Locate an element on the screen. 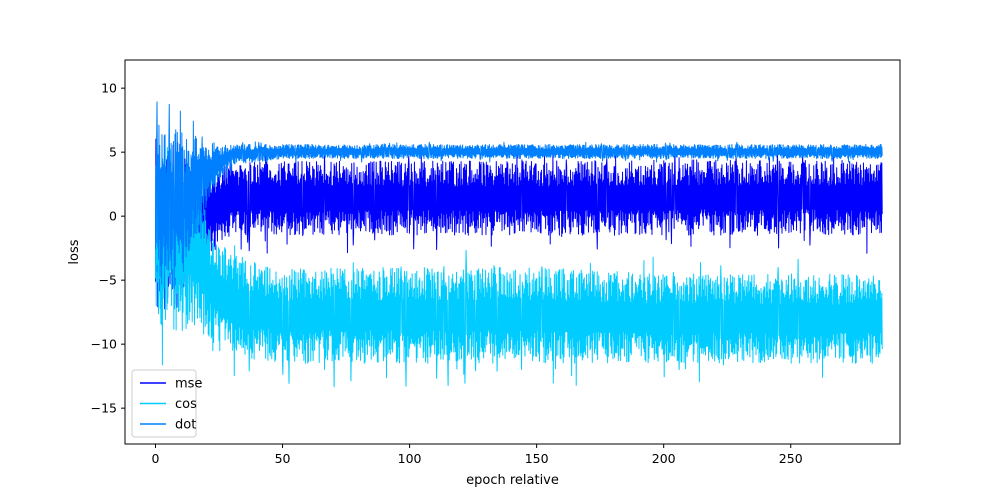 The image size is (1000, 500). y-tick-label: 5 is located at coordinates (113, 152).